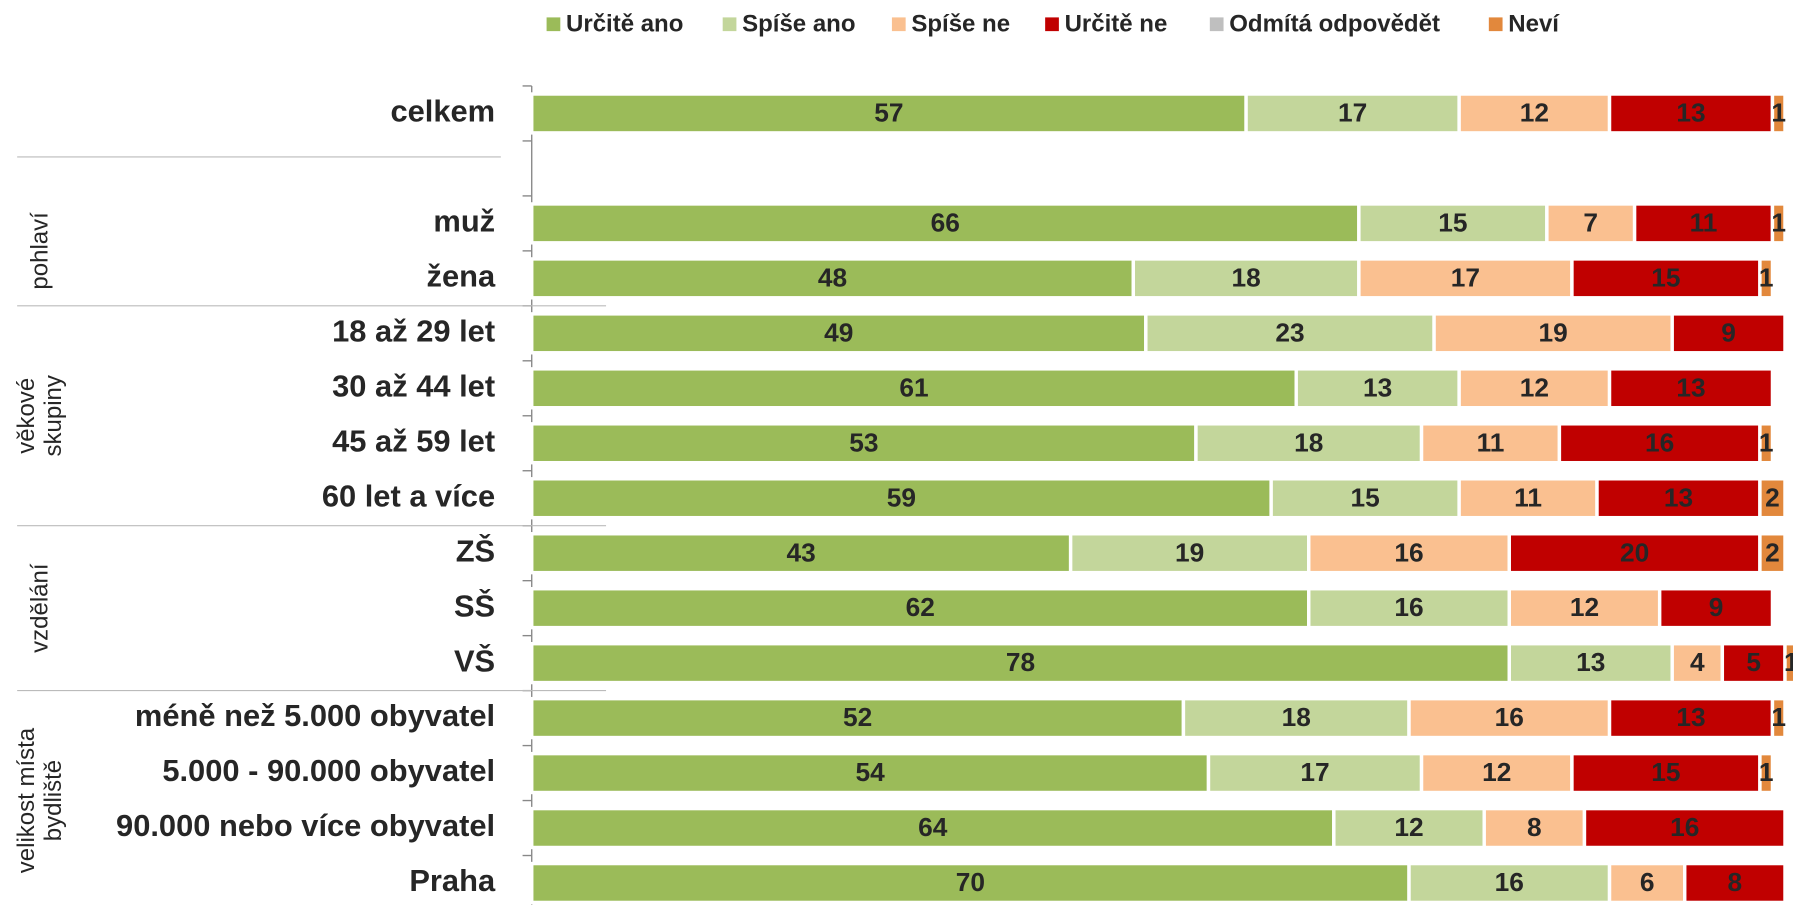 The image size is (1793, 905). What do you see at coordinates (408, 495) in the screenshot?
I see `category-label: 60 let a více` at bounding box center [408, 495].